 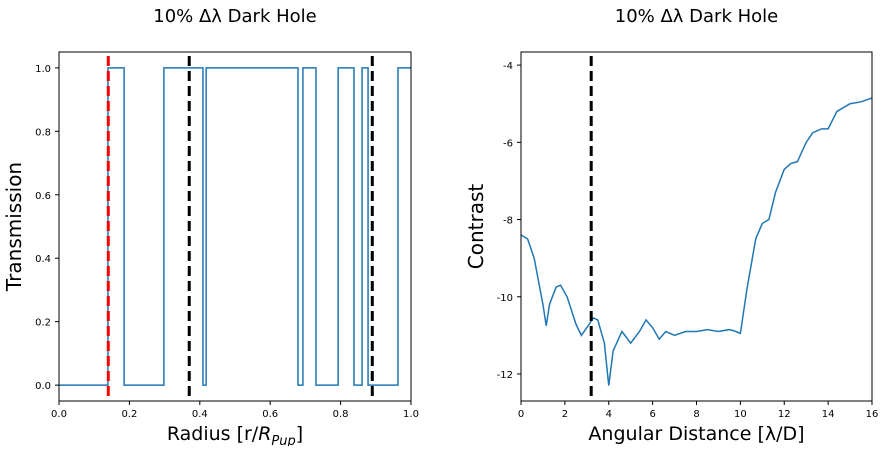 What do you see at coordinates (43, 259) in the screenshot?
I see `y-tick-label: 0.4` at bounding box center [43, 259].